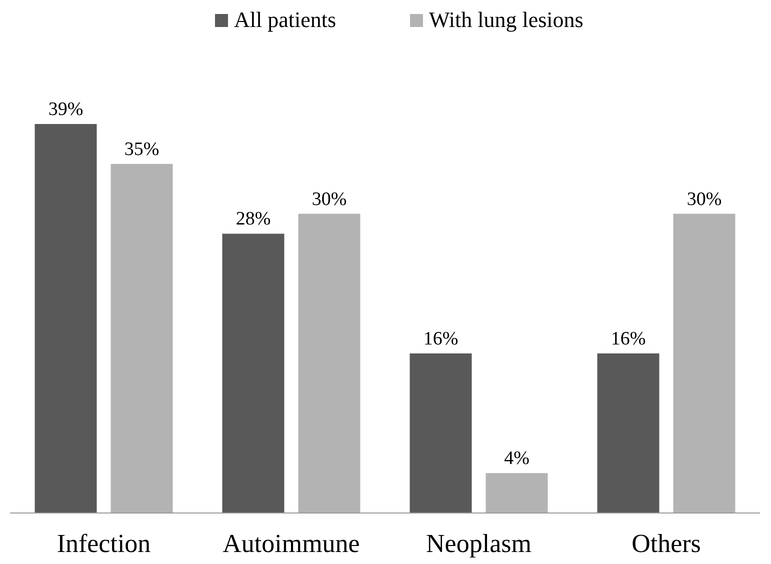 The image size is (771, 564). I want to click on x-tick-label: Neoplasm, so click(479, 543).